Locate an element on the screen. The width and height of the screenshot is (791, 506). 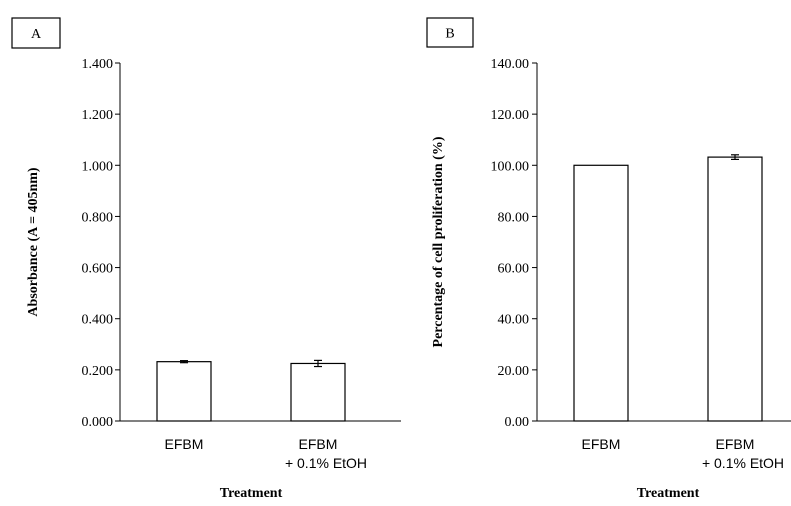
y-tick-label: 120.00 is located at coordinates (510, 115).